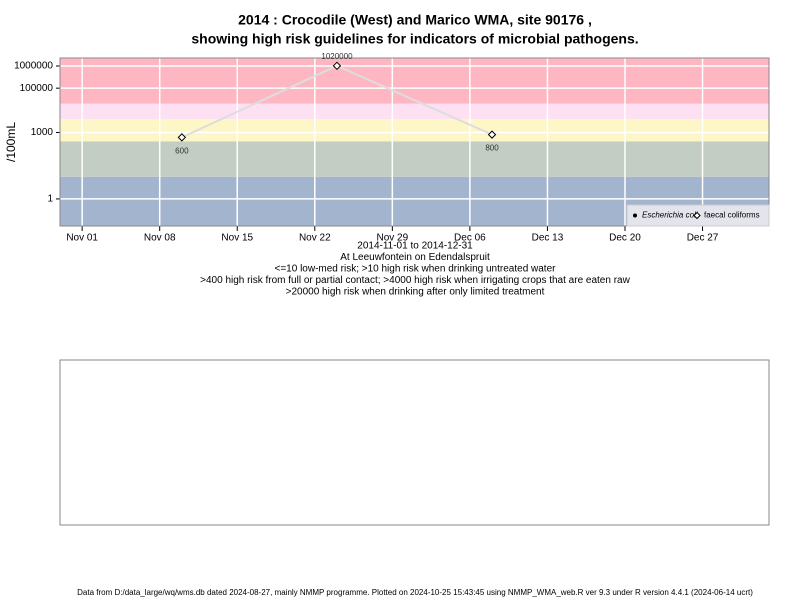 This screenshot has width=800, height=600. What do you see at coordinates (625, 238) in the screenshot?
I see `x-tick-label: Dec 20` at bounding box center [625, 238].